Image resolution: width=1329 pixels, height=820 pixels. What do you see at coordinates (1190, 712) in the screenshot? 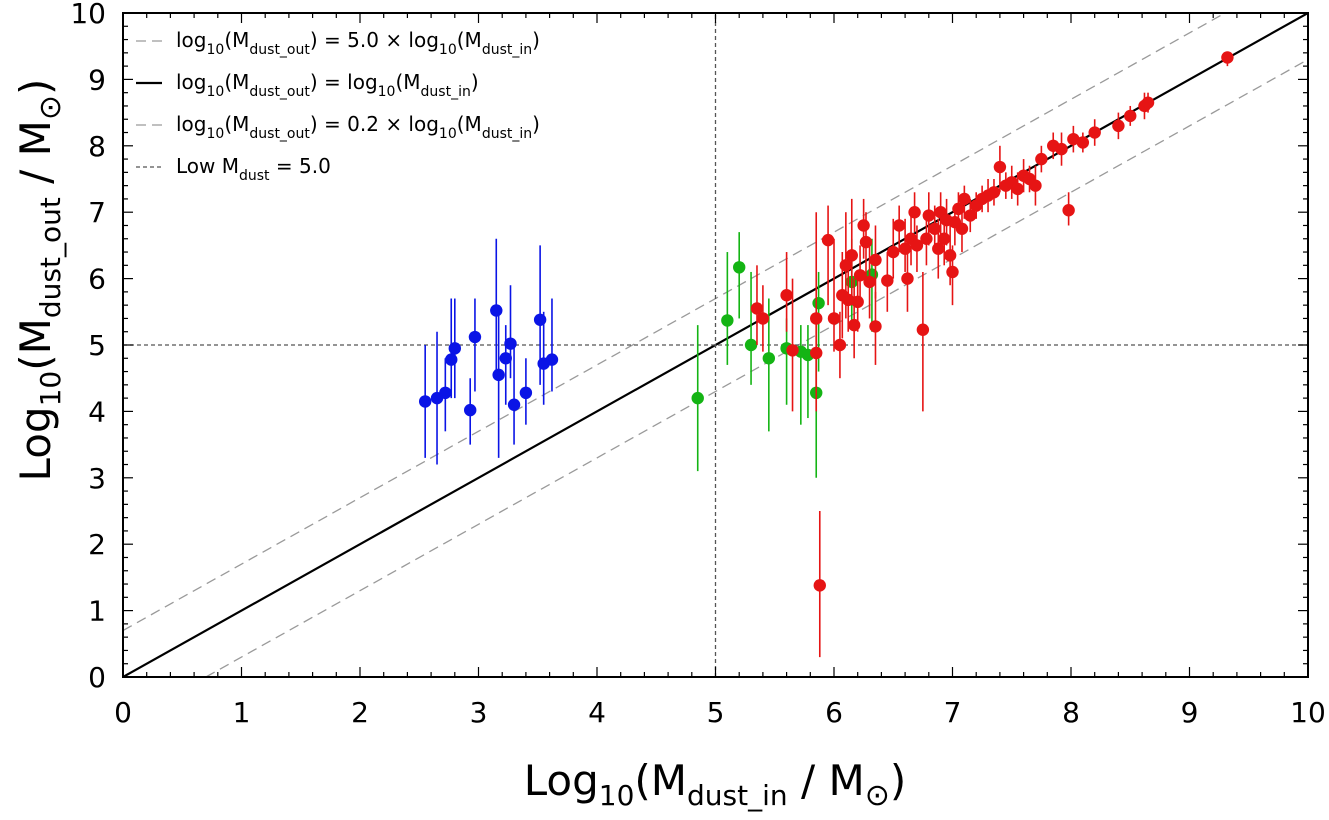
I see `x-tick-label: 9` at bounding box center [1190, 712].